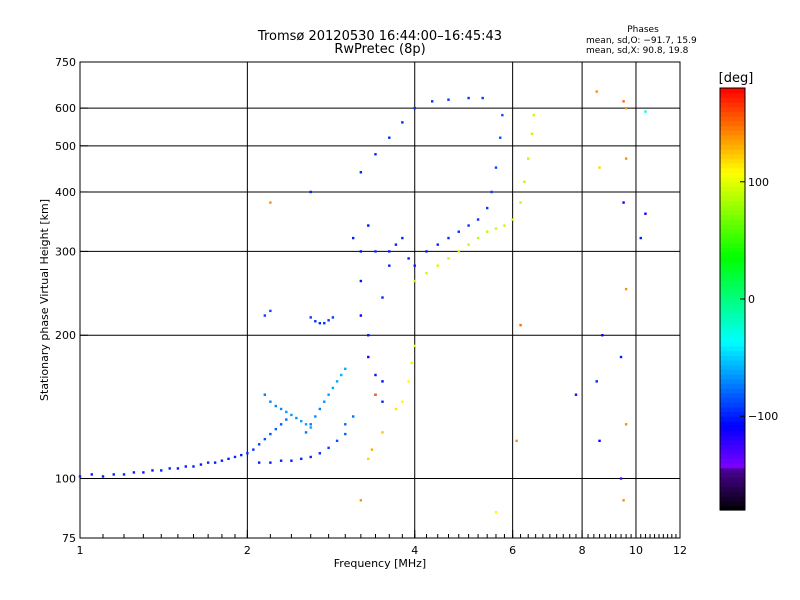 The width and height of the screenshot is (800, 600). Describe the element at coordinates (512, 550) in the screenshot. I see `x-tick-label: 6` at that location.